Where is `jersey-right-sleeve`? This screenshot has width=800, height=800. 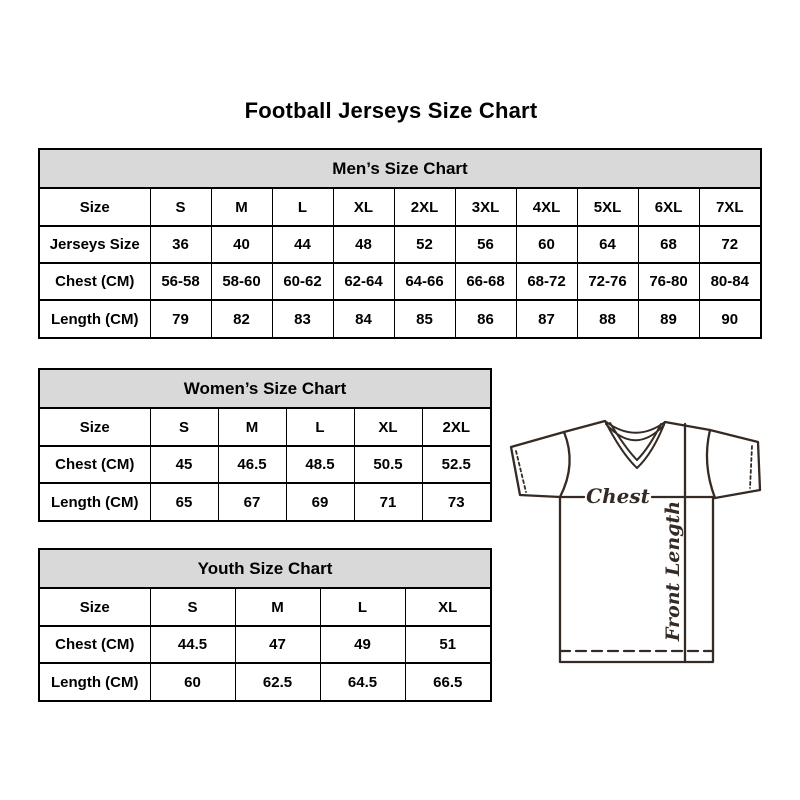 jersey-right-sleeve is located at coordinates (712, 460).